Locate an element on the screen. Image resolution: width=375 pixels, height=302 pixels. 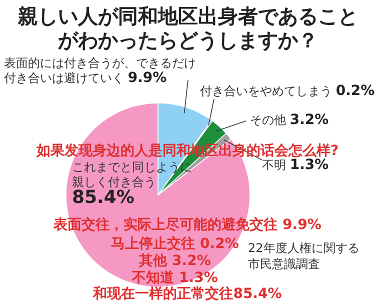
text: 和现在一样的正常交往85.4% is located at coordinates (187, 293).